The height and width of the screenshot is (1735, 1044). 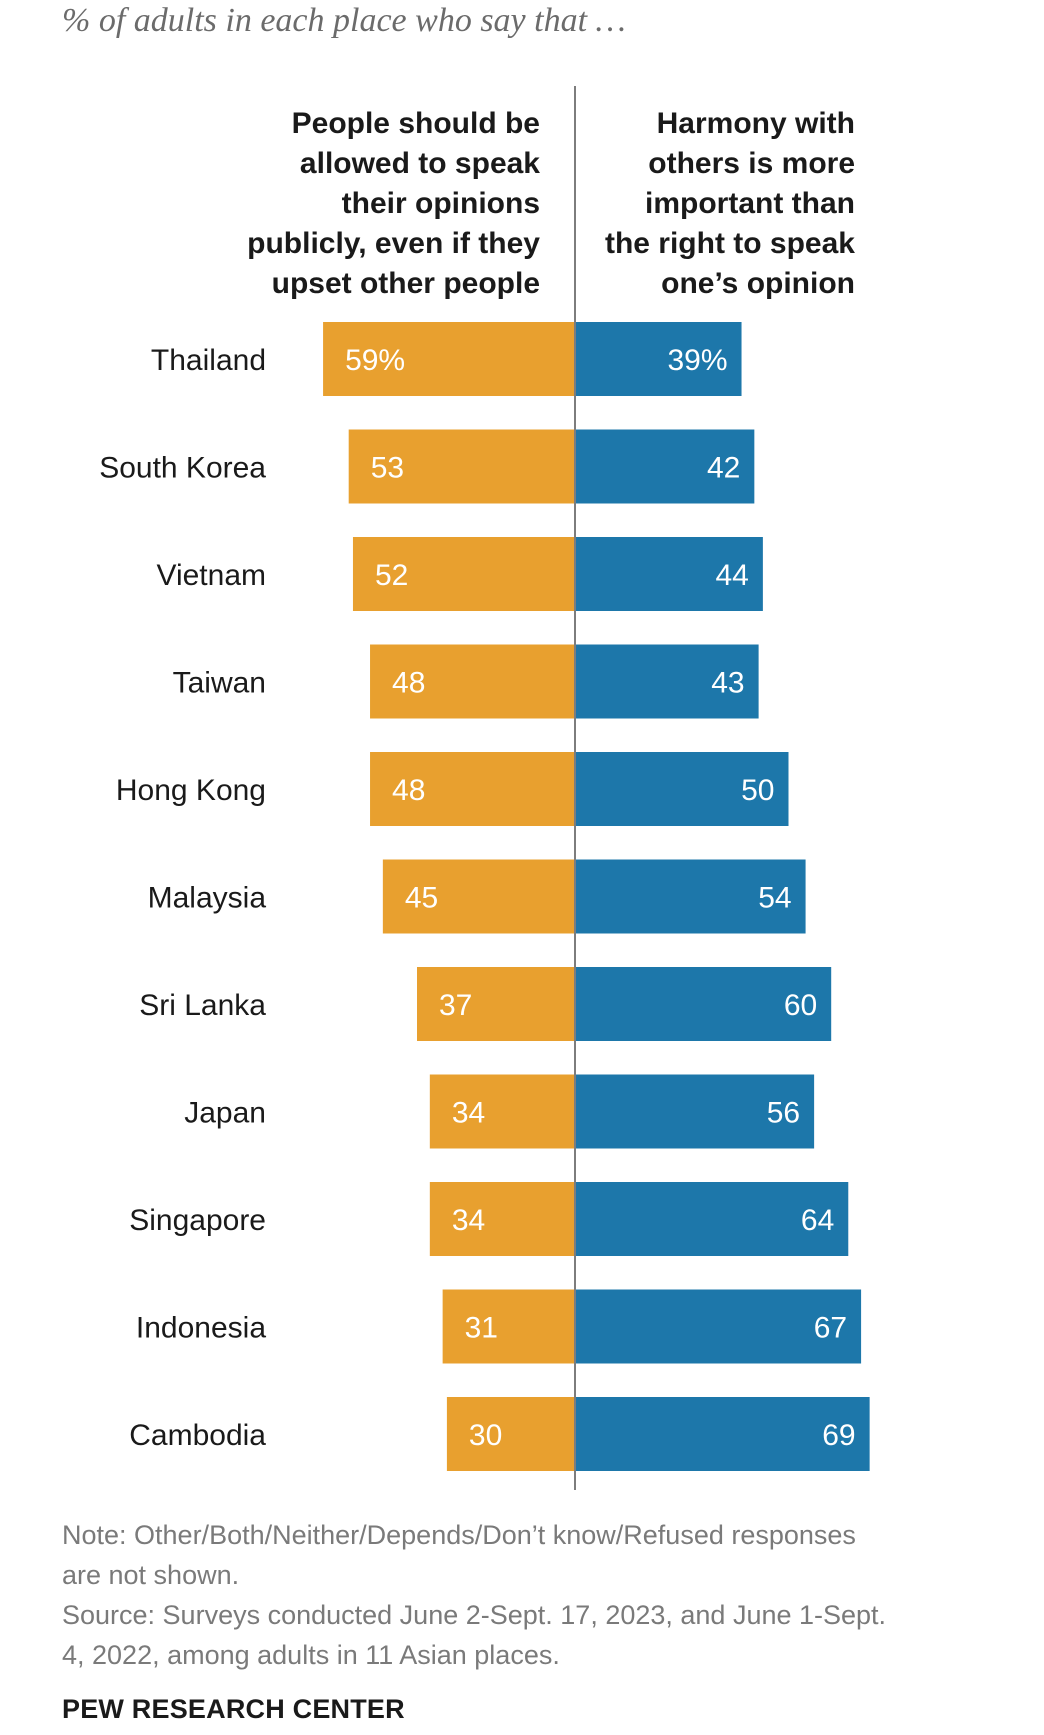 What do you see at coordinates (197, 1220) in the screenshot?
I see `category-label: Singapore` at bounding box center [197, 1220].